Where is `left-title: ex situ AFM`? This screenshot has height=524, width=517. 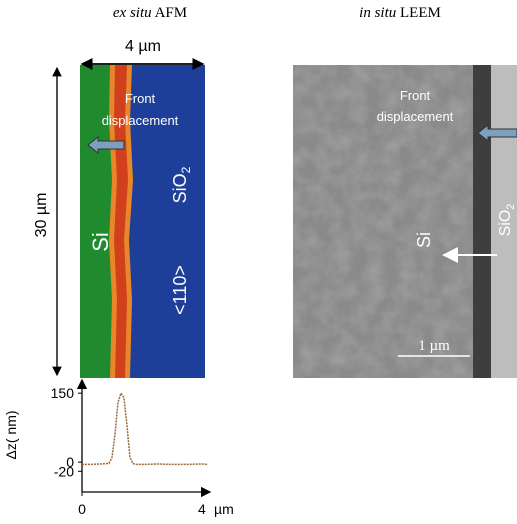 left-title: ex situ AFM is located at coordinates (150, 13).